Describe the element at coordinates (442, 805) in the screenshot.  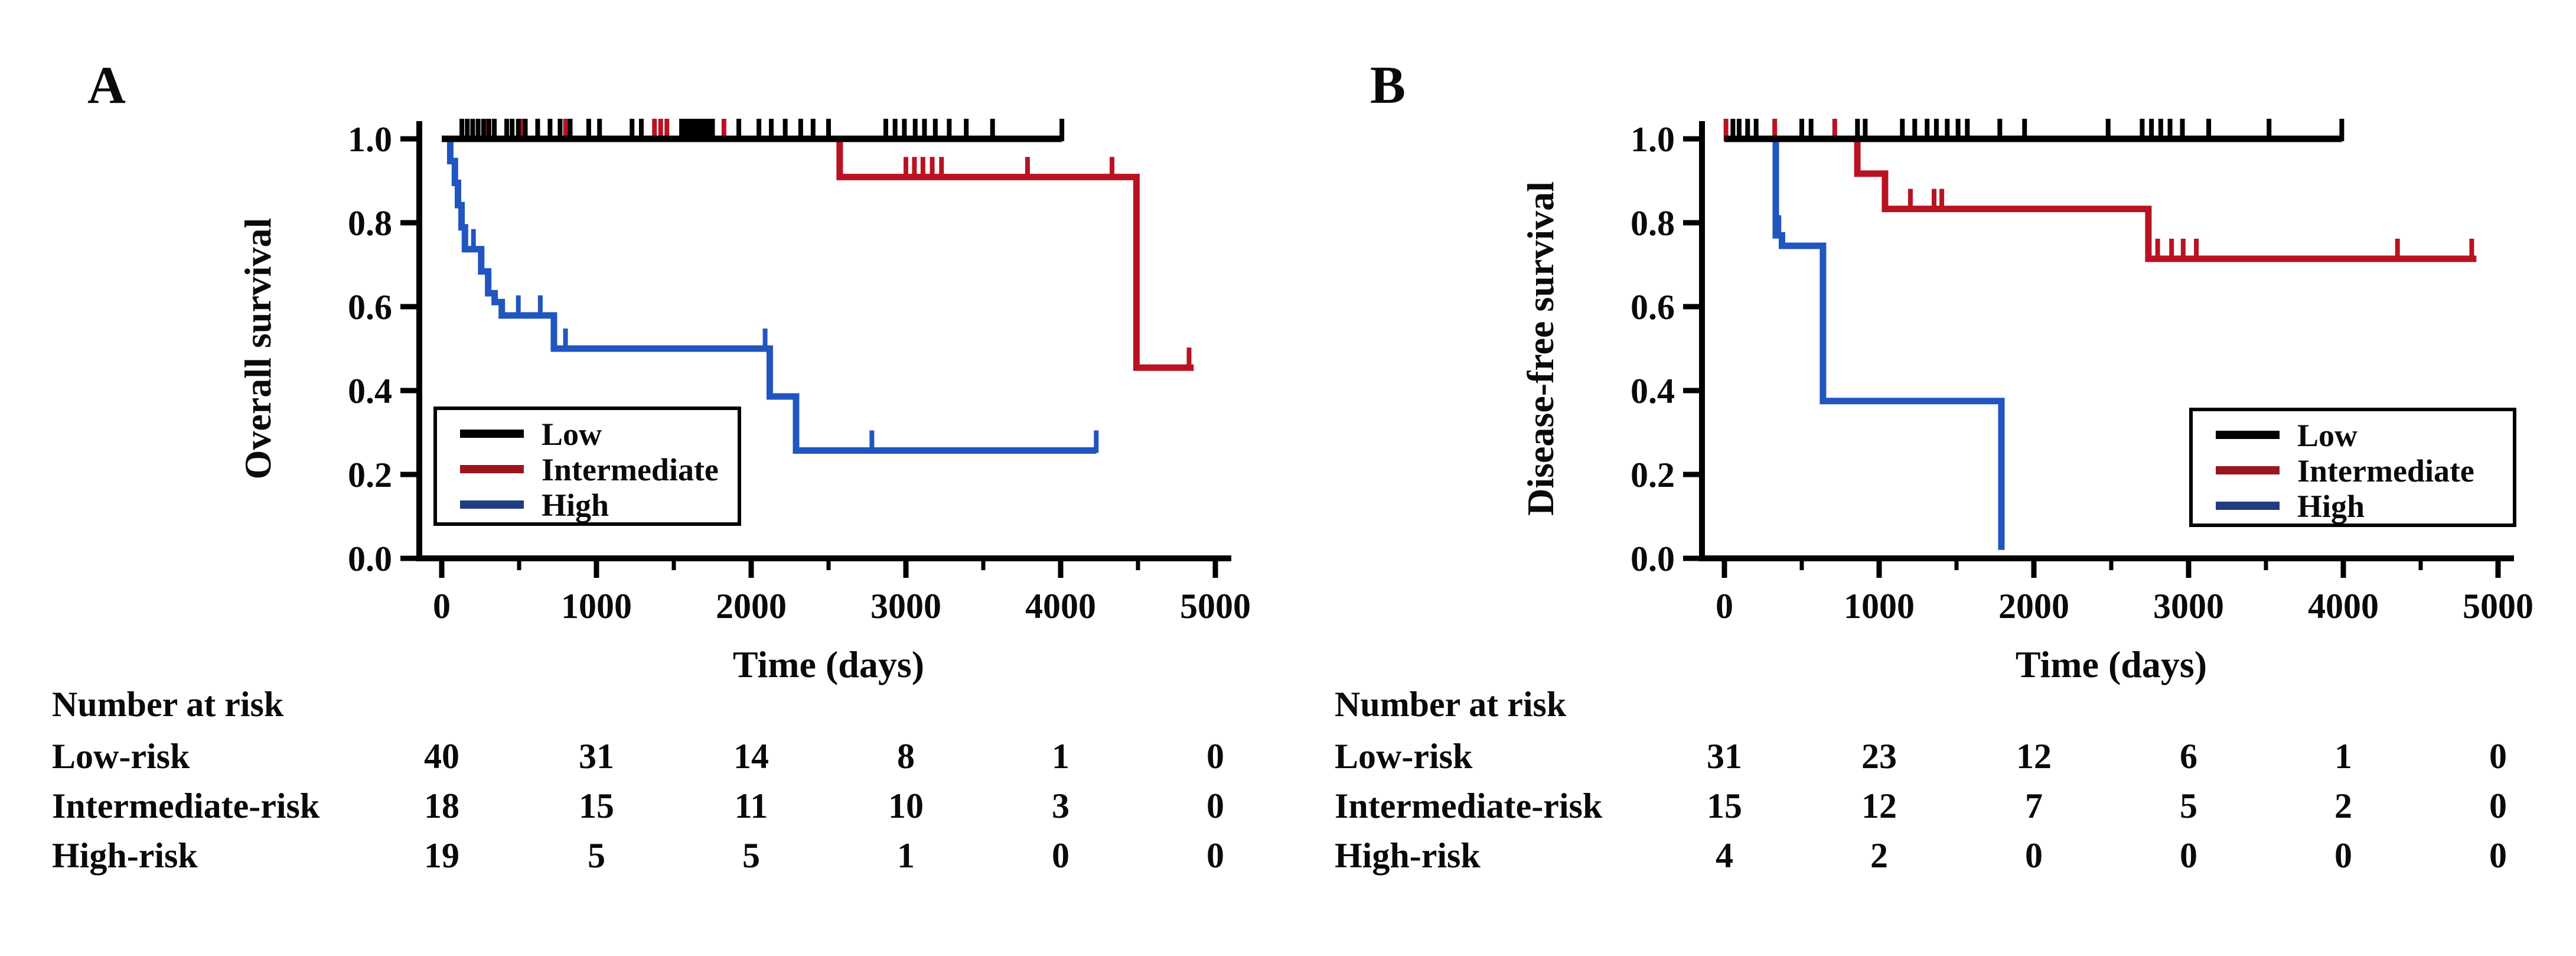
I see `risk-value: 18` at that location.